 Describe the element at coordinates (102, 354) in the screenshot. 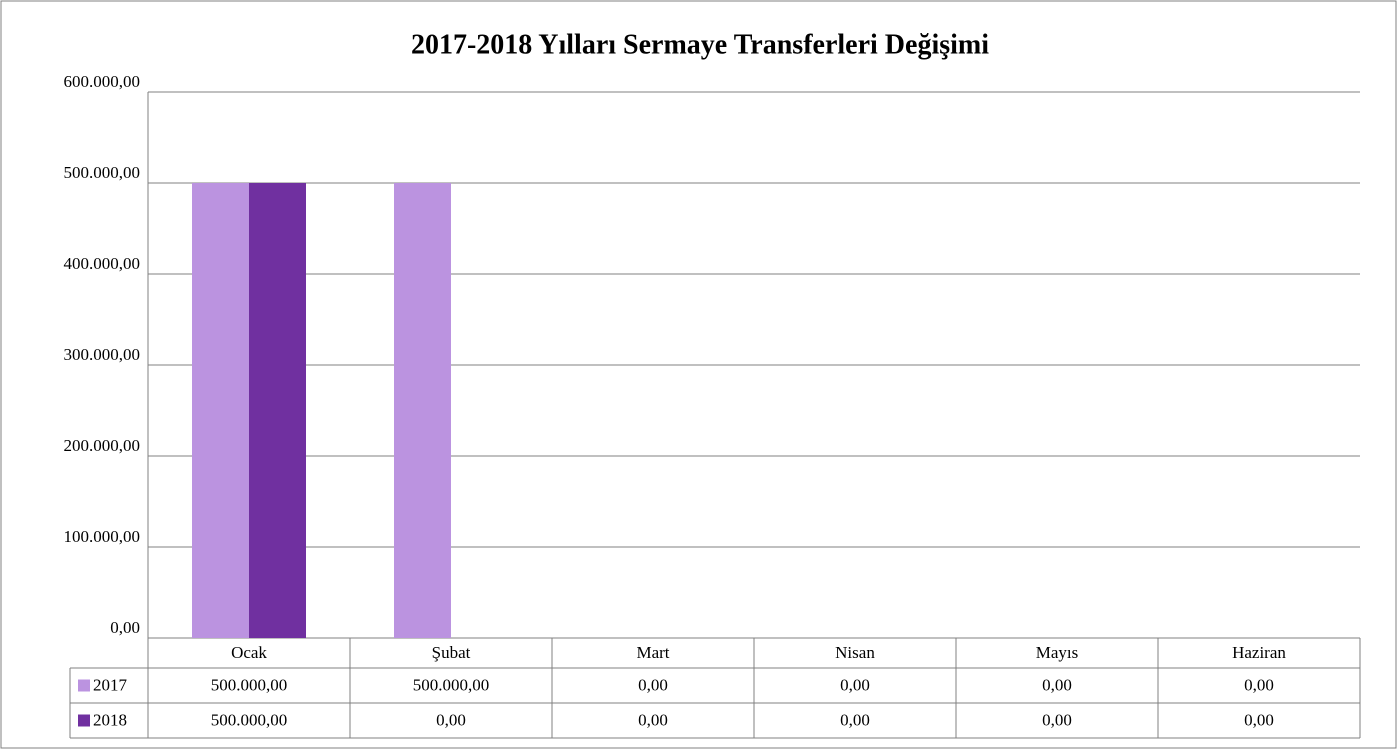

I see `y-tick-label: 300.000,00` at that location.